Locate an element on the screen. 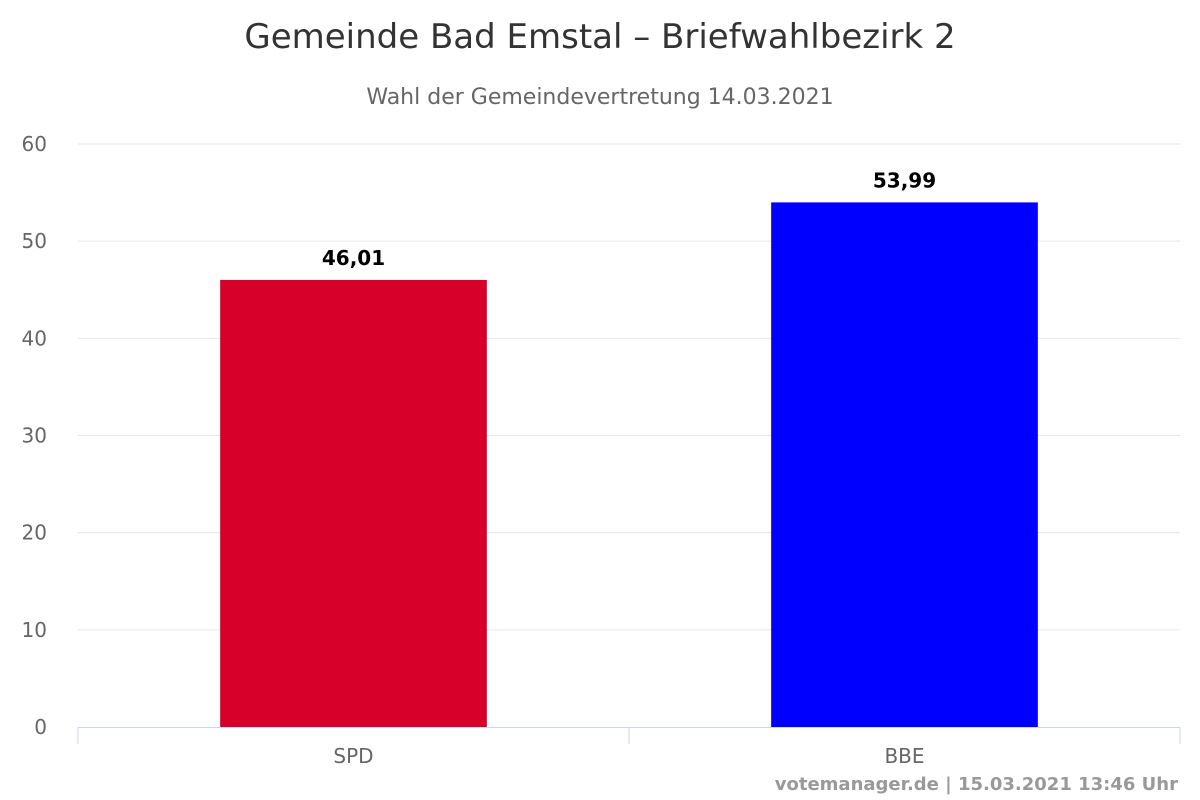 The width and height of the screenshot is (1200, 800). data-label: 53,99 is located at coordinates (904, 180).